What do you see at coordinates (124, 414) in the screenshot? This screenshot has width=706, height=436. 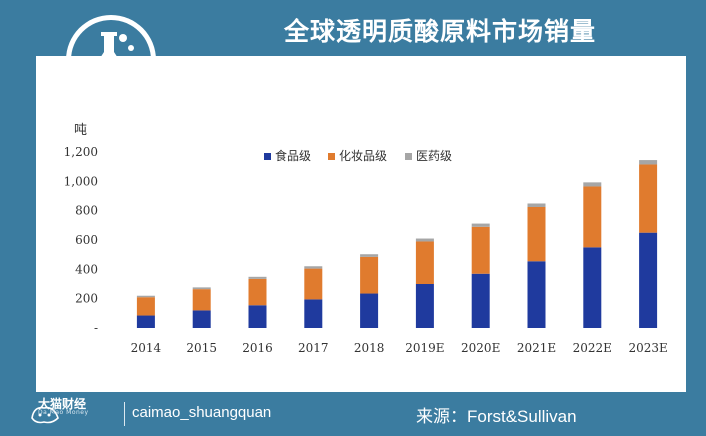 I see `divider` at bounding box center [124, 414].